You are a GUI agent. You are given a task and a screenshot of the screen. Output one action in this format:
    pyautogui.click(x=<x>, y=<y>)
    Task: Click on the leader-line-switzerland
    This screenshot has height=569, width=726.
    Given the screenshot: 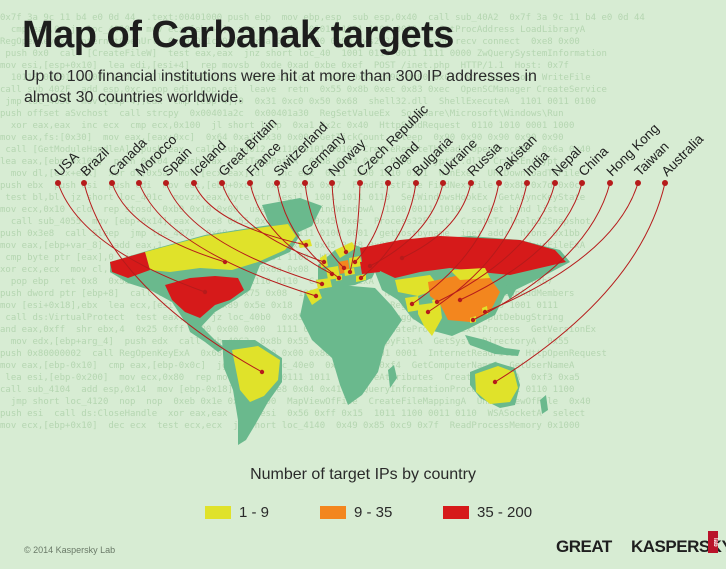 What is the action you would take?
    pyautogui.click(x=308, y=230)
    